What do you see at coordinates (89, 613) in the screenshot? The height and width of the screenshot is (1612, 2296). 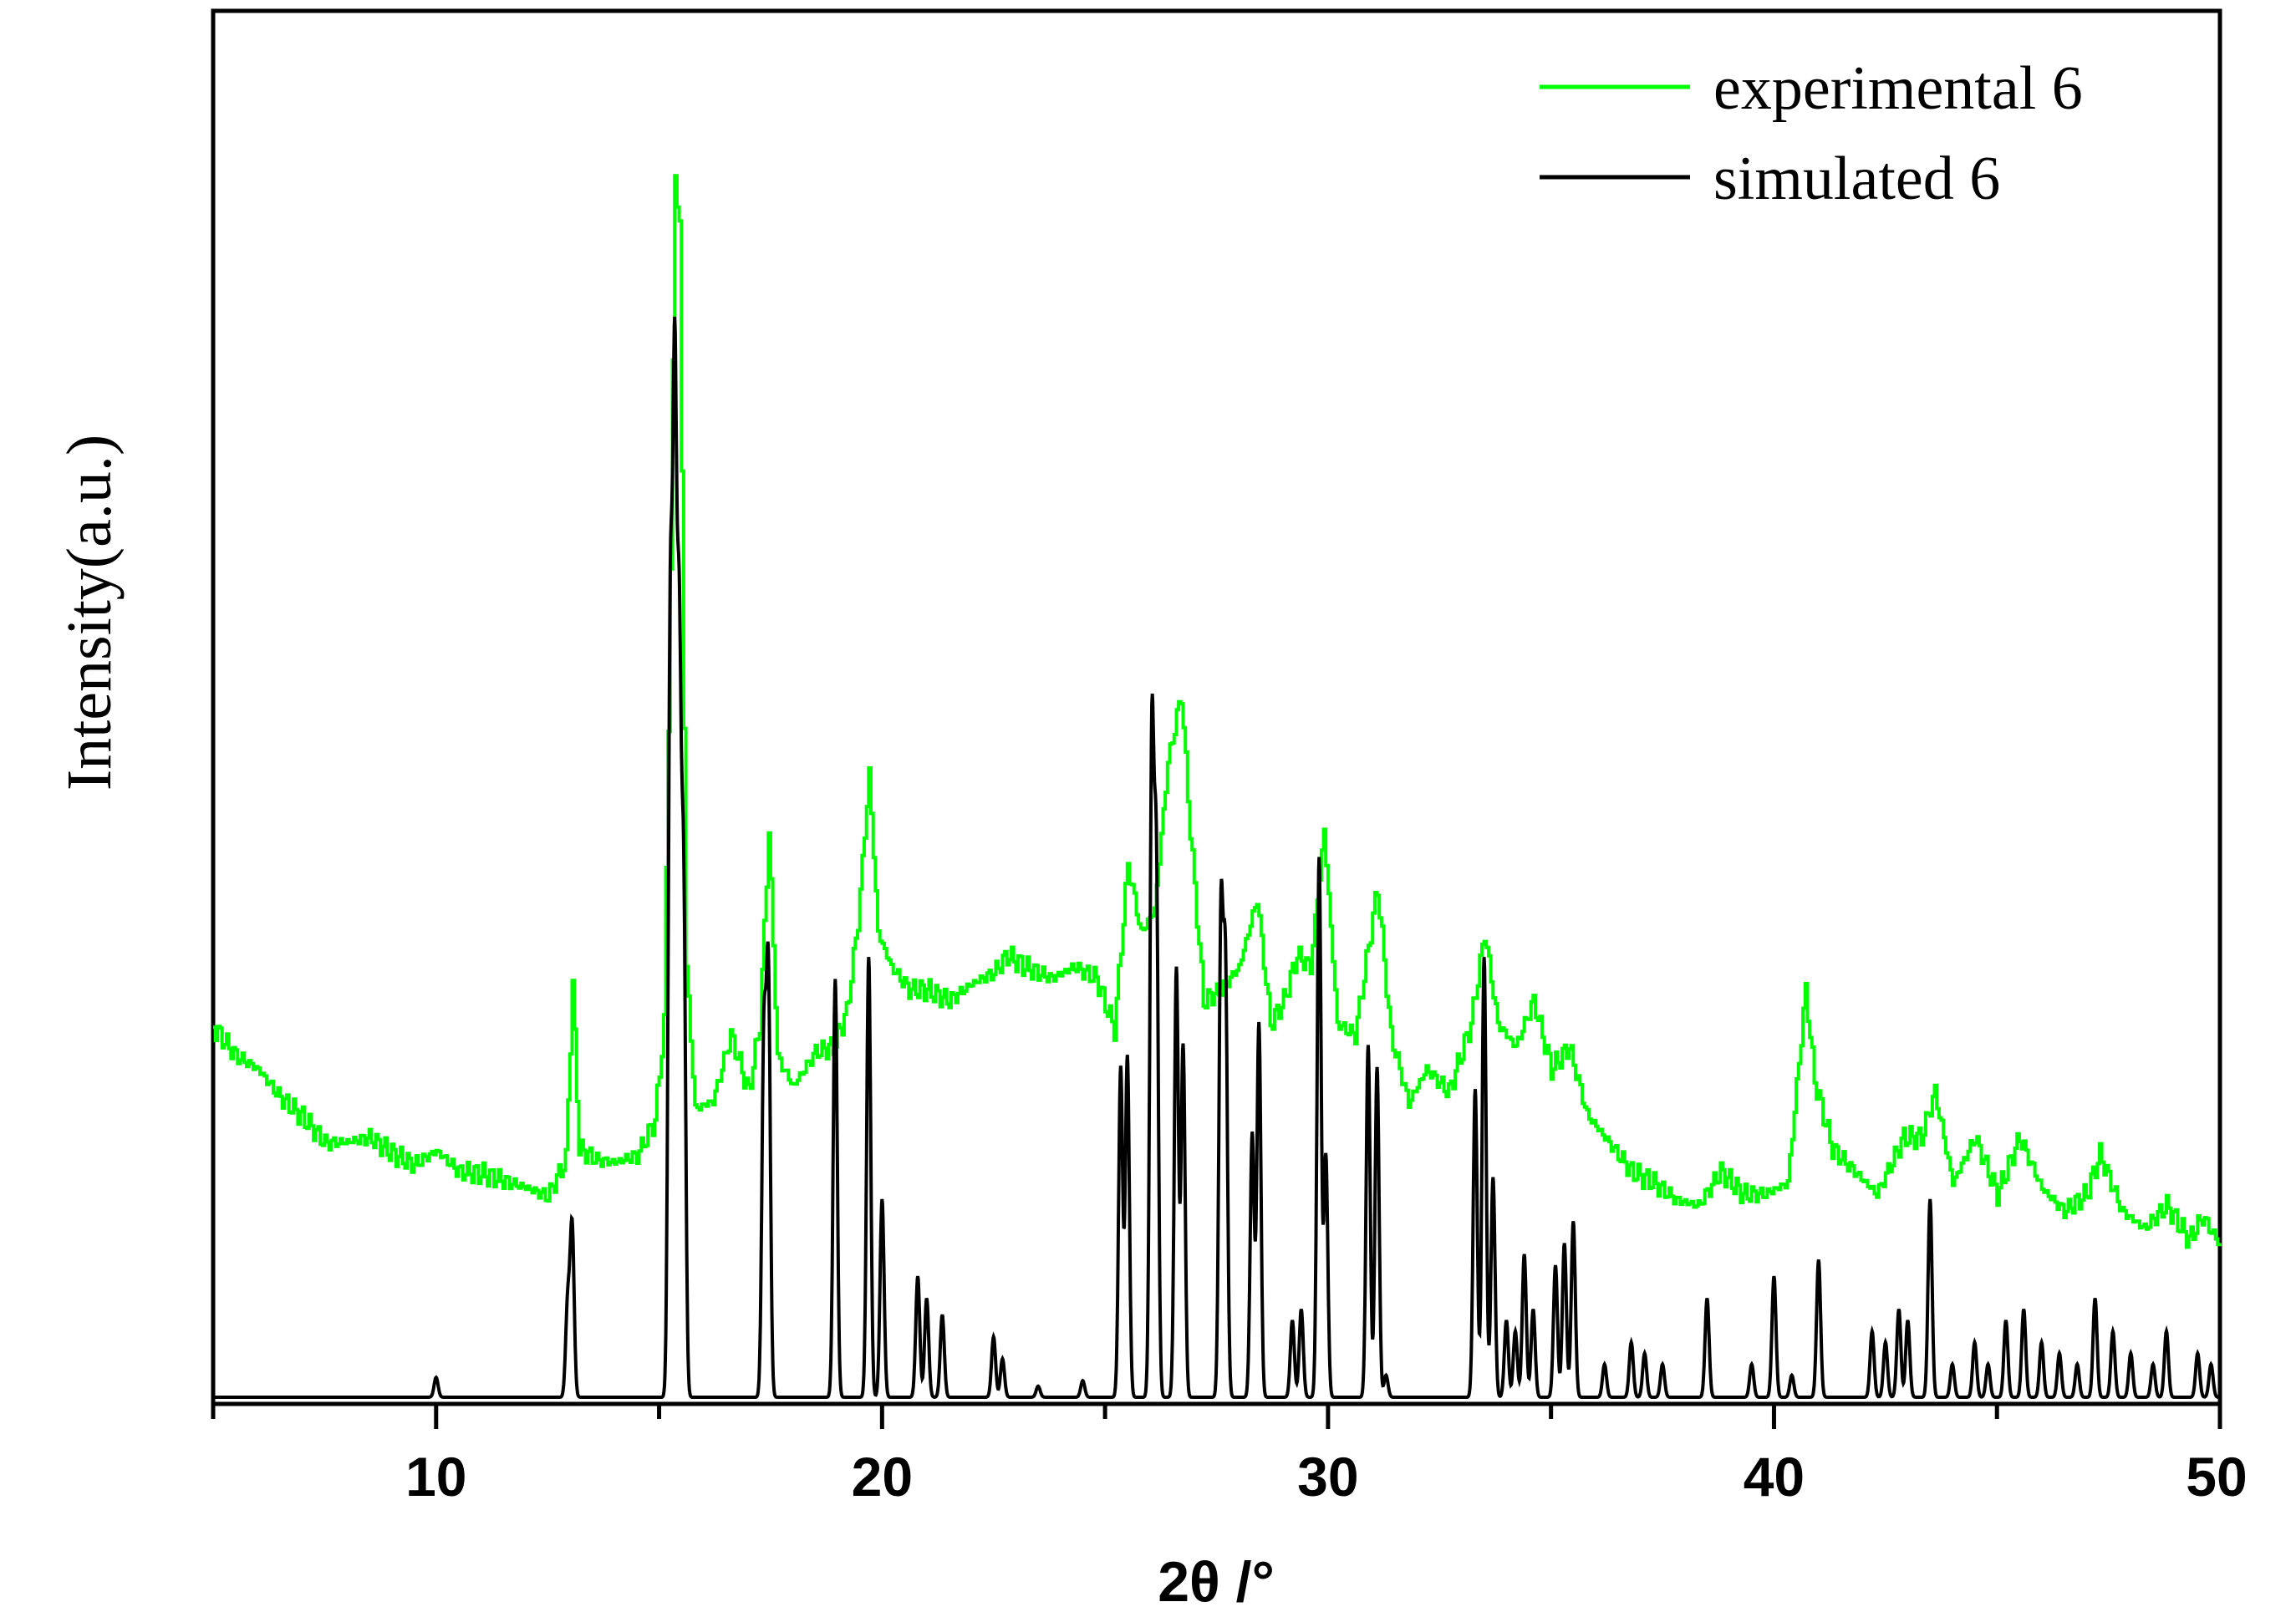 I see `y-axis-label: Intensity(a.u.)` at bounding box center [89, 613].